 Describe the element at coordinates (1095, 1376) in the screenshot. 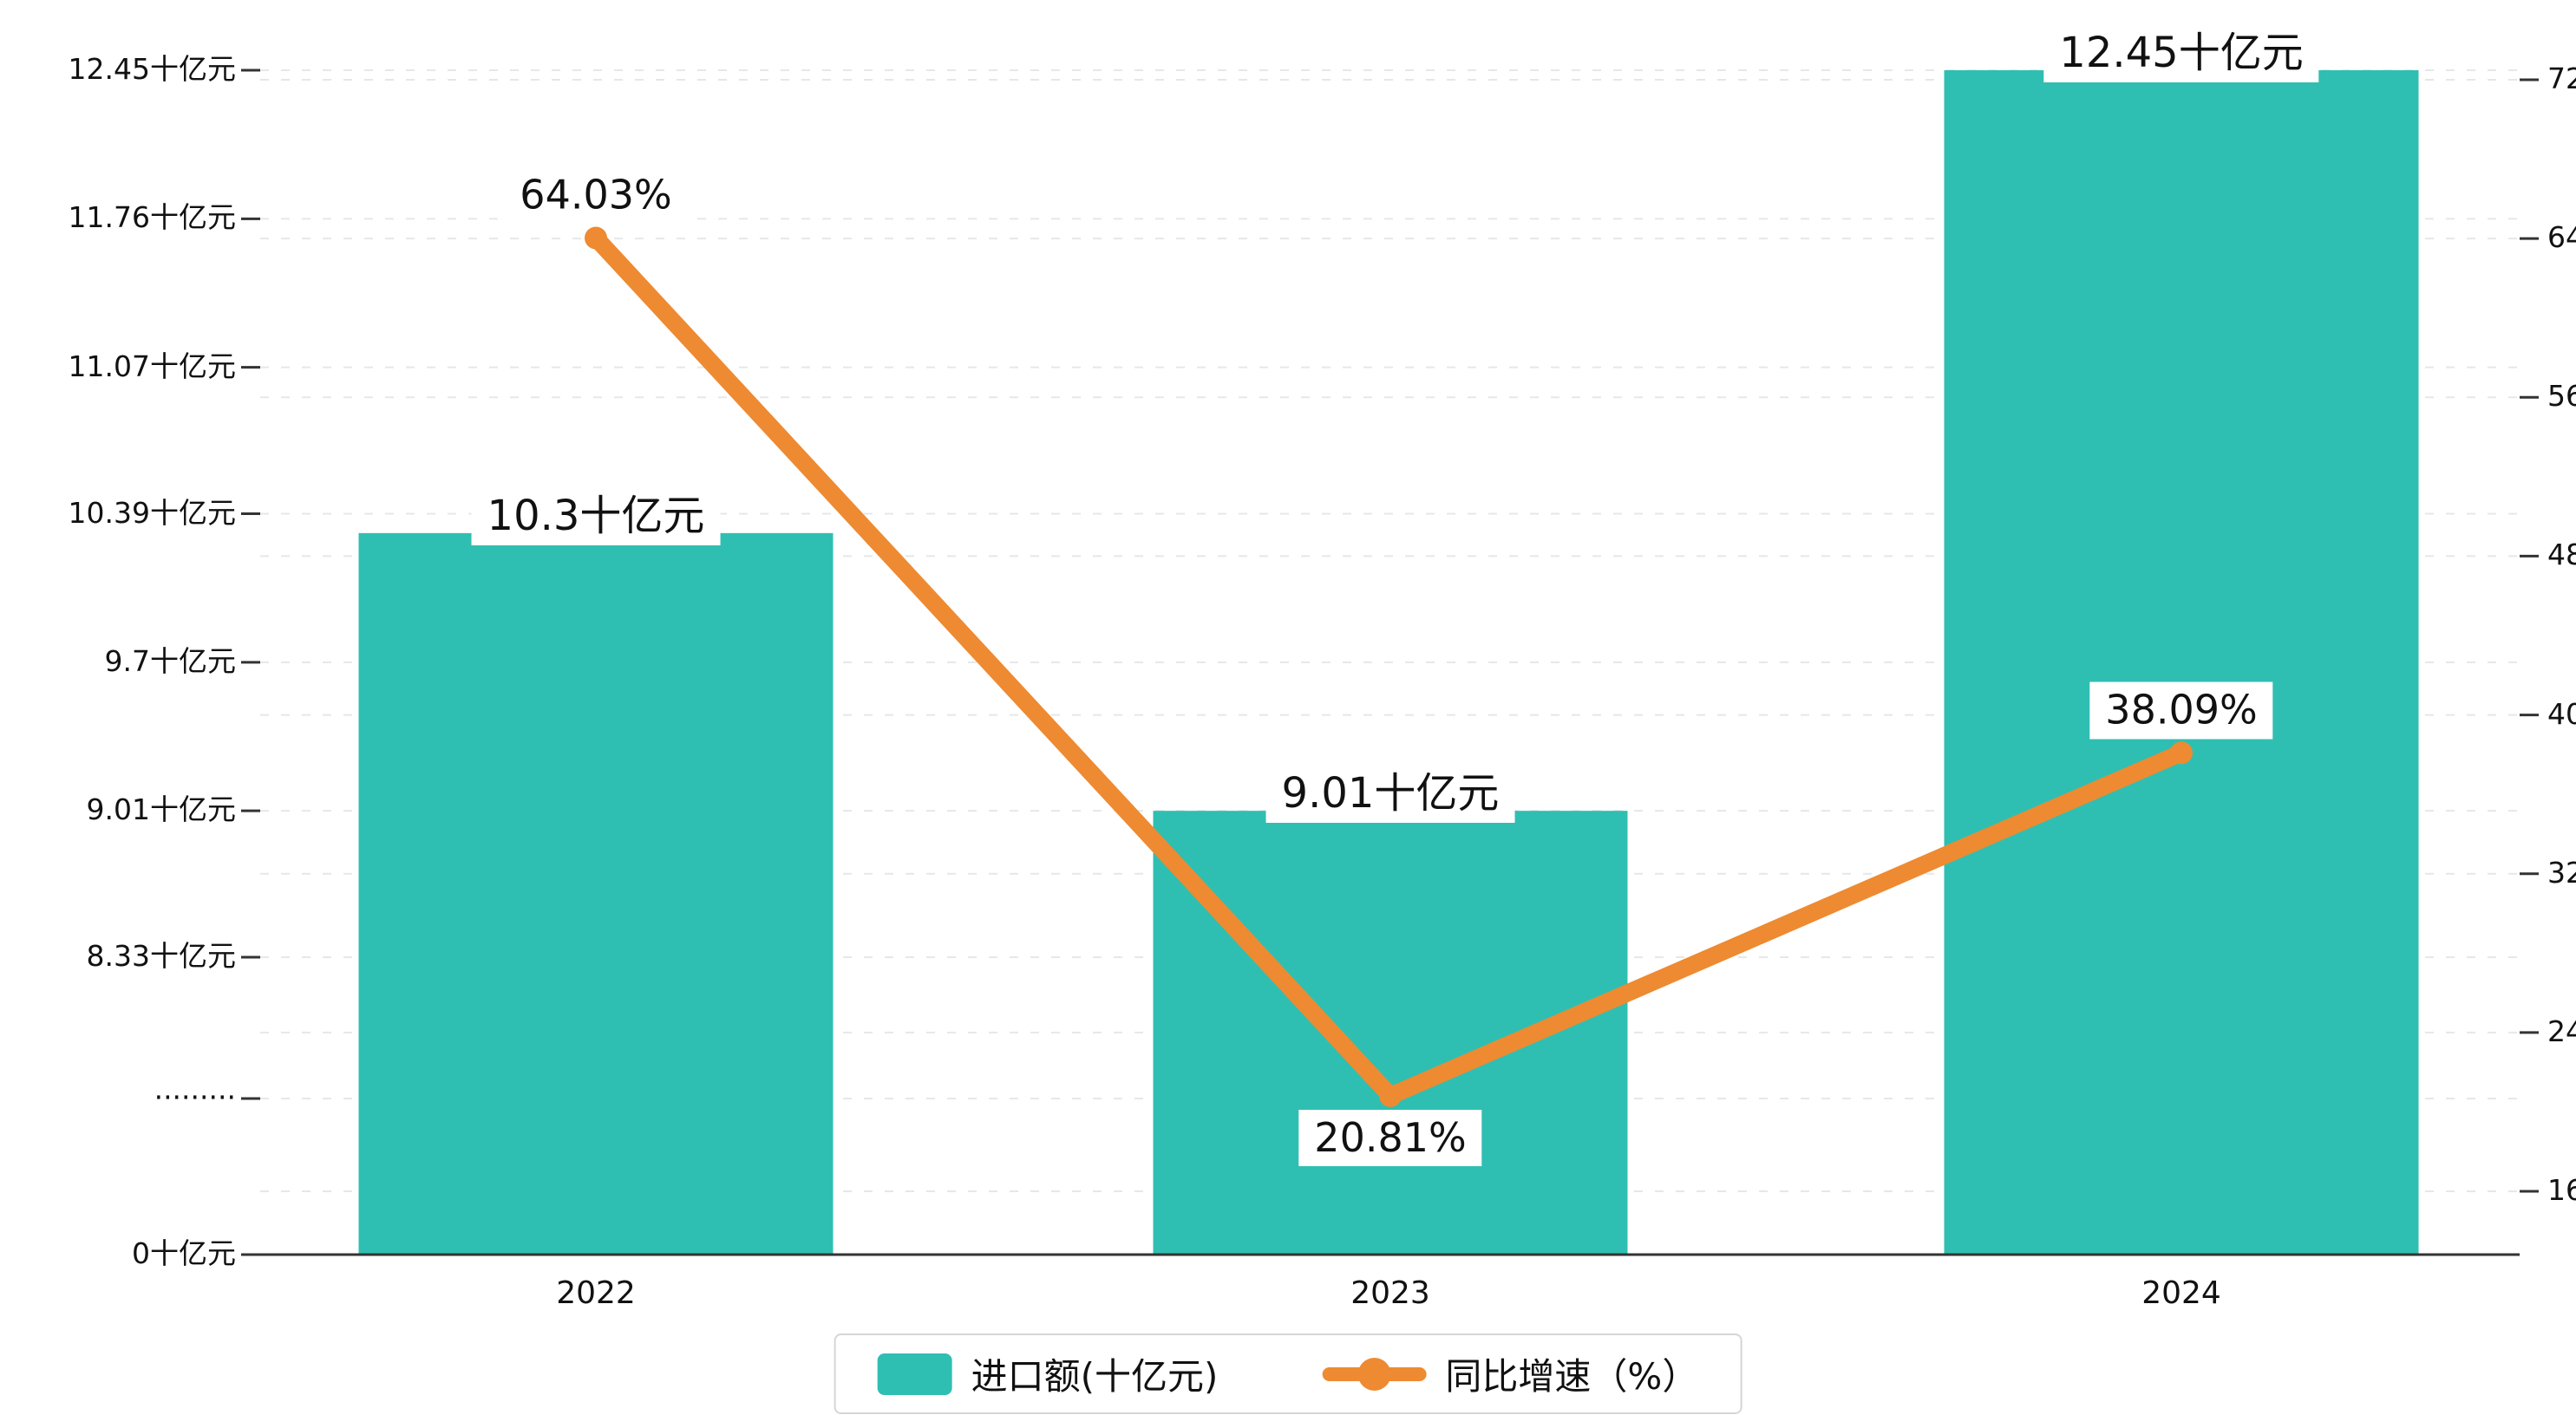

I see `legend-label-imports: 进口额(十亿元)` at that location.